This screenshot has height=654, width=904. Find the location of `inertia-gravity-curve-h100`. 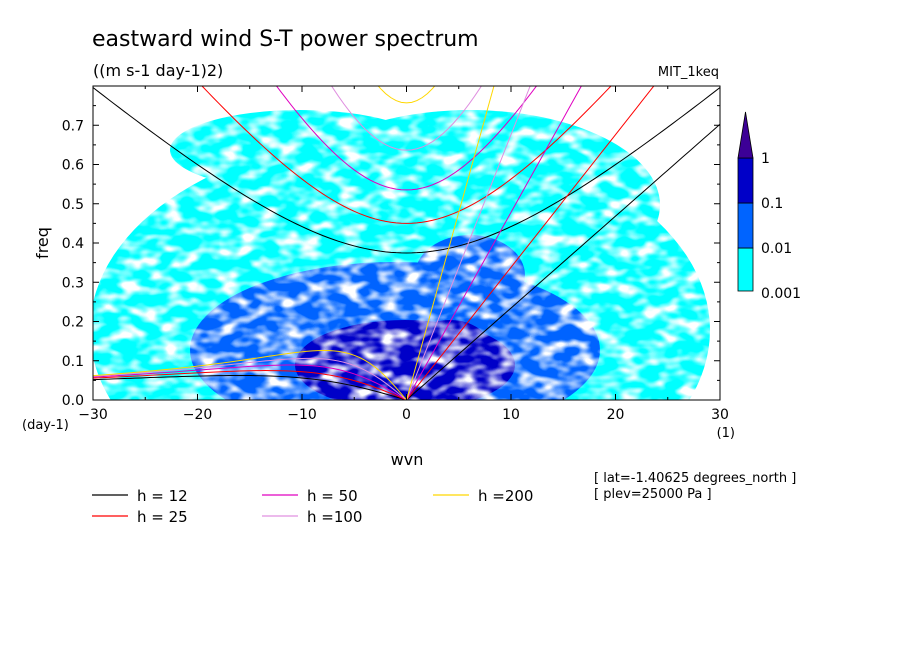

inertia-gravity-curve-h100 is located at coordinates (406, 118).